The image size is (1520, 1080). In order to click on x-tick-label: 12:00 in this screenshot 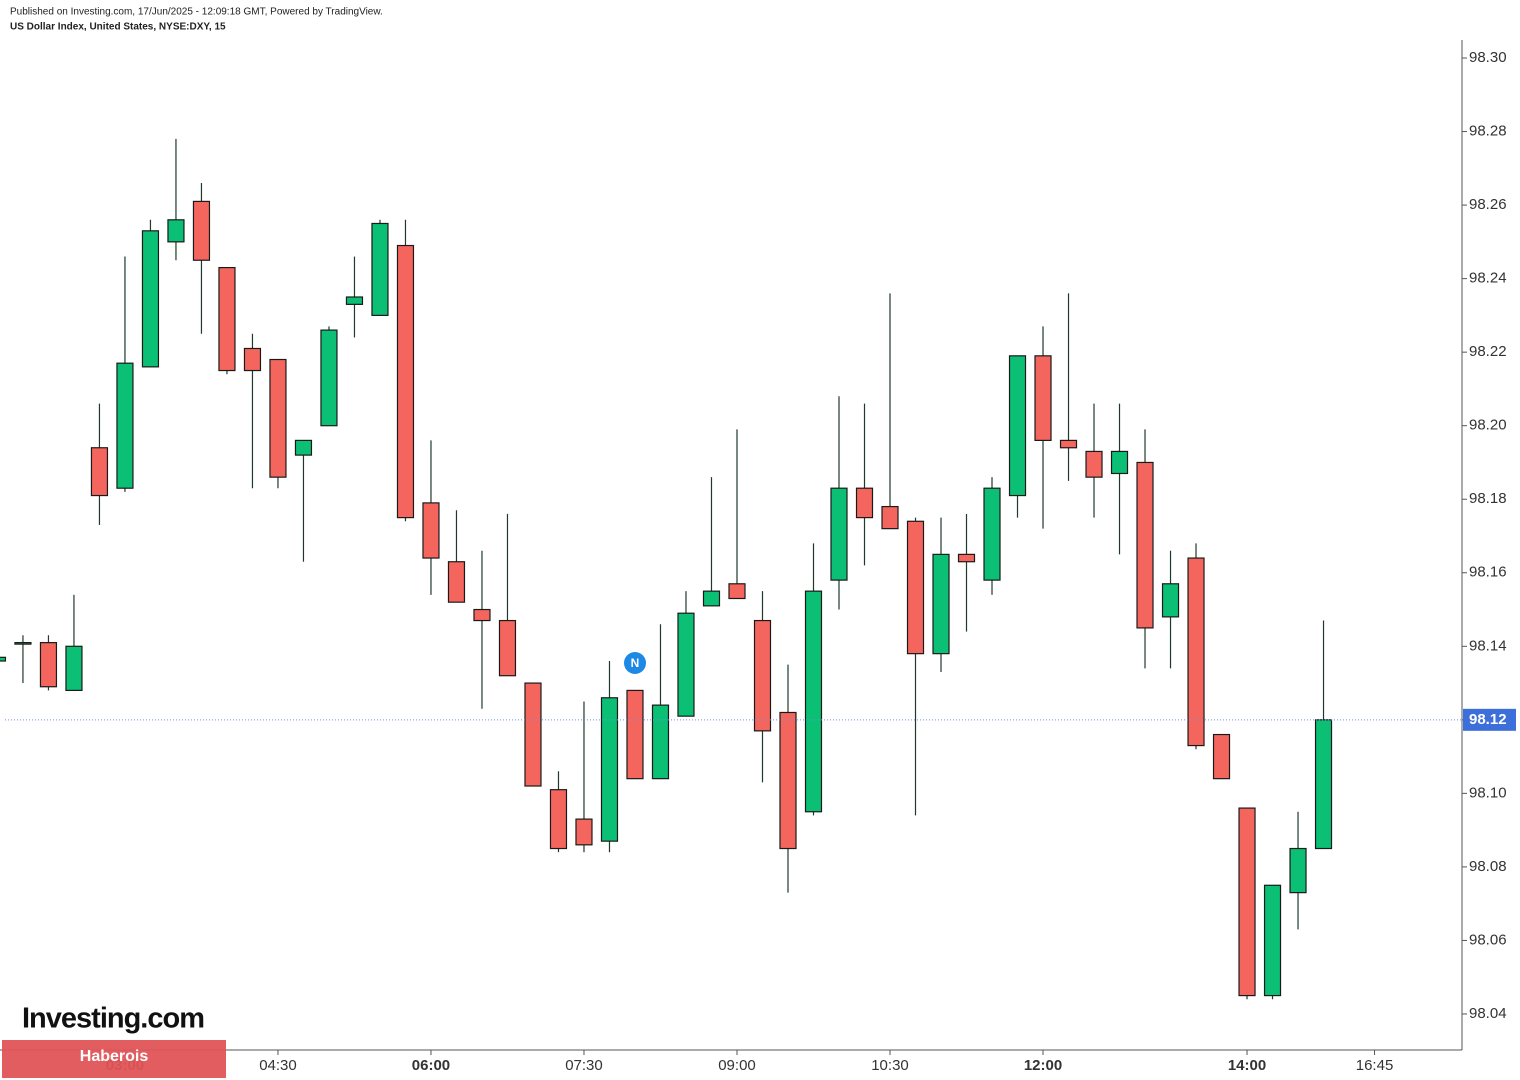, I will do `click(1043, 1065)`.